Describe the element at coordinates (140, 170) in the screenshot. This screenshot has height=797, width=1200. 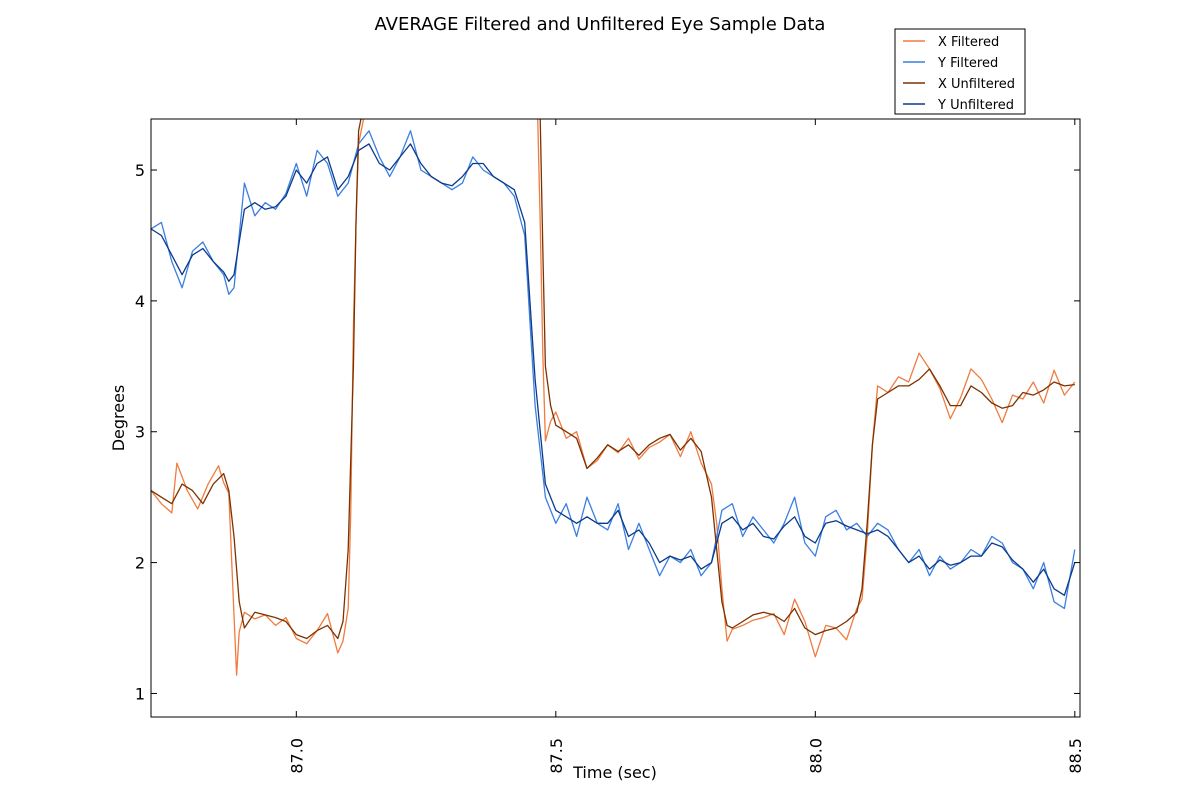
I see `y-tick-label: 5` at that location.